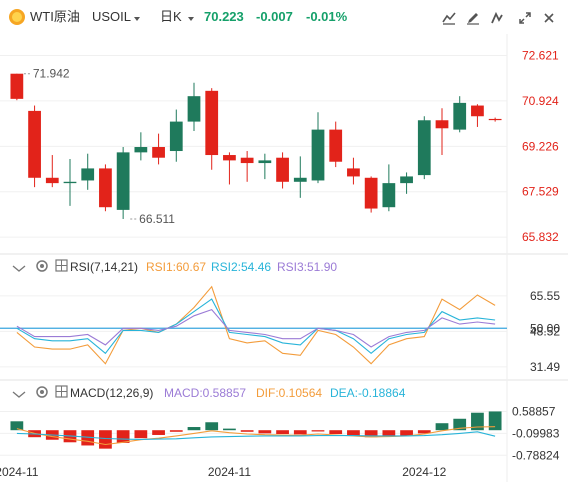  Describe the element at coordinates (256, 328) in the screenshot. I see `rsi3-line` at that location.